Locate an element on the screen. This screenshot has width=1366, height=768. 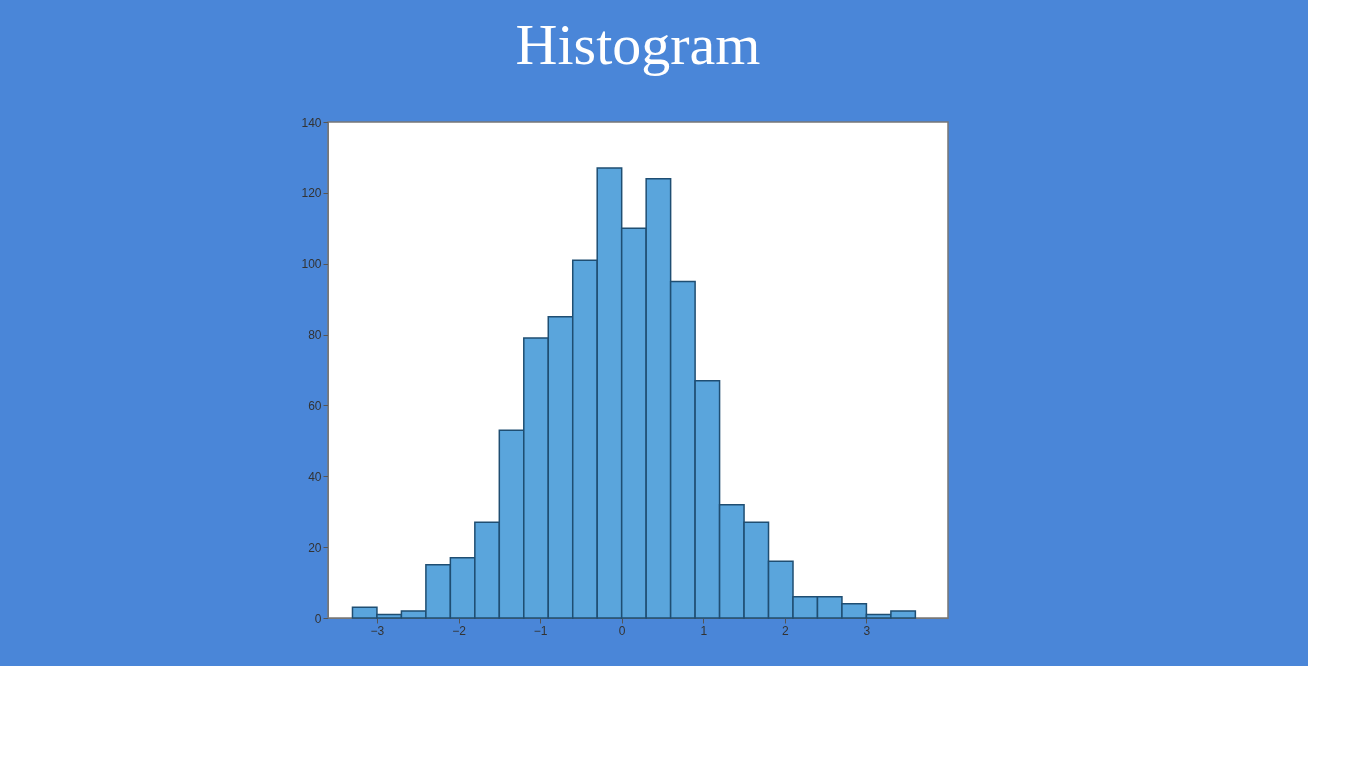
y-tick-label: 140 is located at coordinates (311, 122).